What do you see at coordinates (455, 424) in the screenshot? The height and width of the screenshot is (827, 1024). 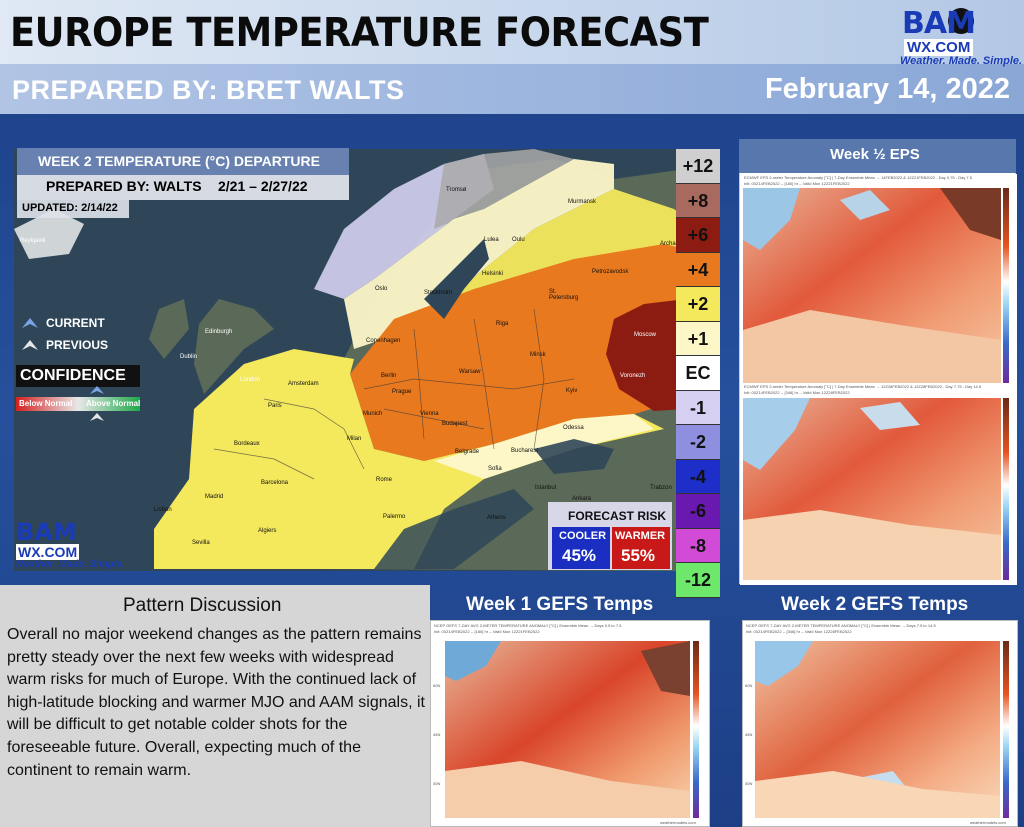 I see `city-label: Budapest` at bounding box center [455, 424].